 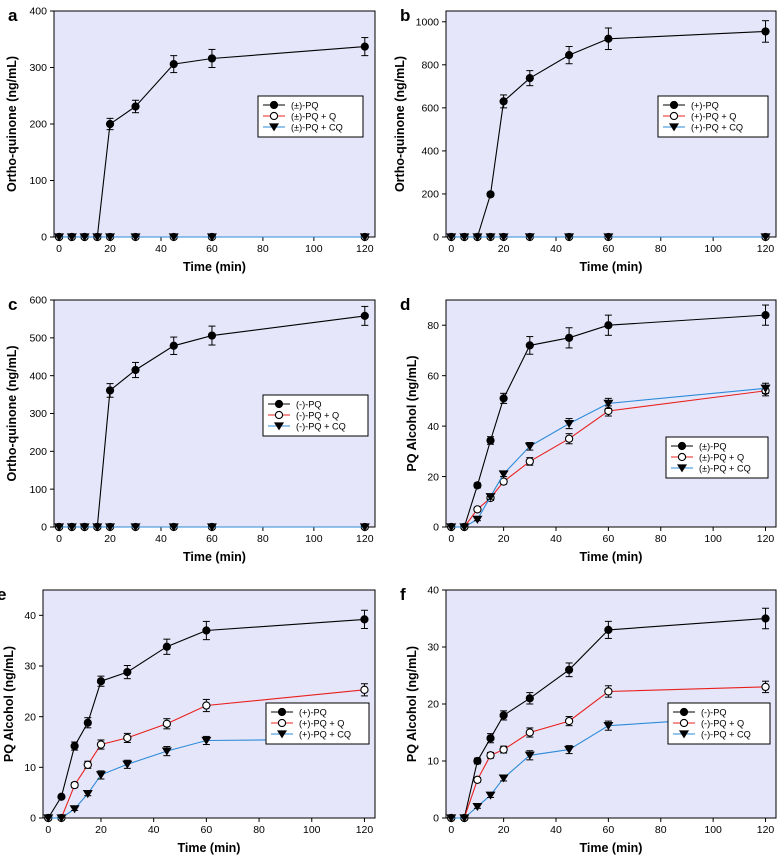 I want to click on legend-entry: (-)-PQ + CQ, so click(x=726, y=734).